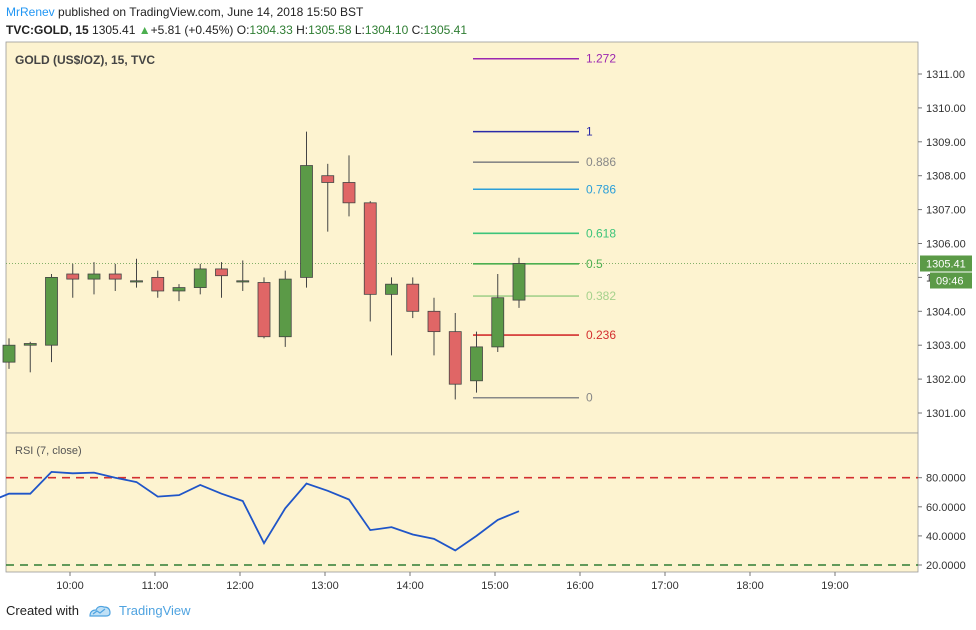 Image resolution: width=976 pixels, height=630 pixels. Describe the element at coordinates (601, 59) in the screenshot. I see `fib-level-label: 1.272` at that location.